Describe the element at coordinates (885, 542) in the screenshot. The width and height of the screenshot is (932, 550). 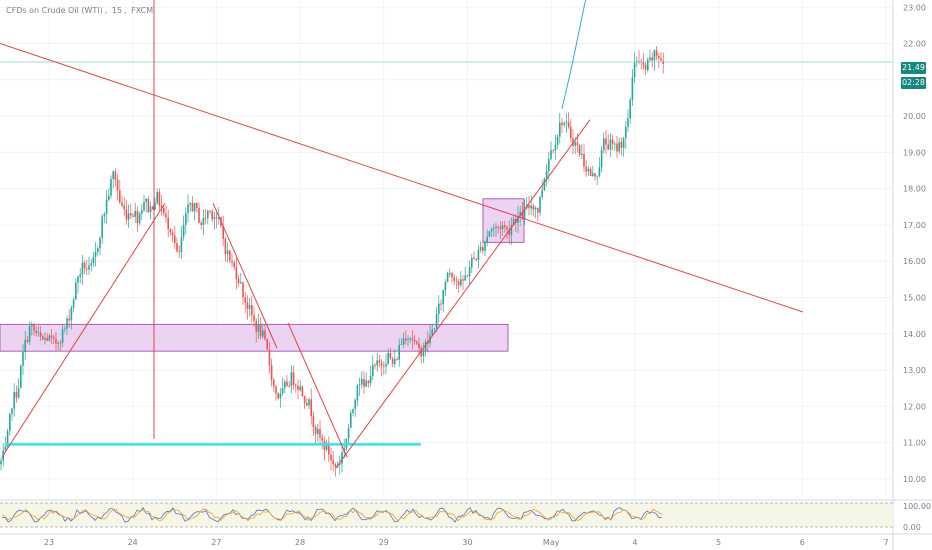
I see `x-tick-label: 7` at that location.